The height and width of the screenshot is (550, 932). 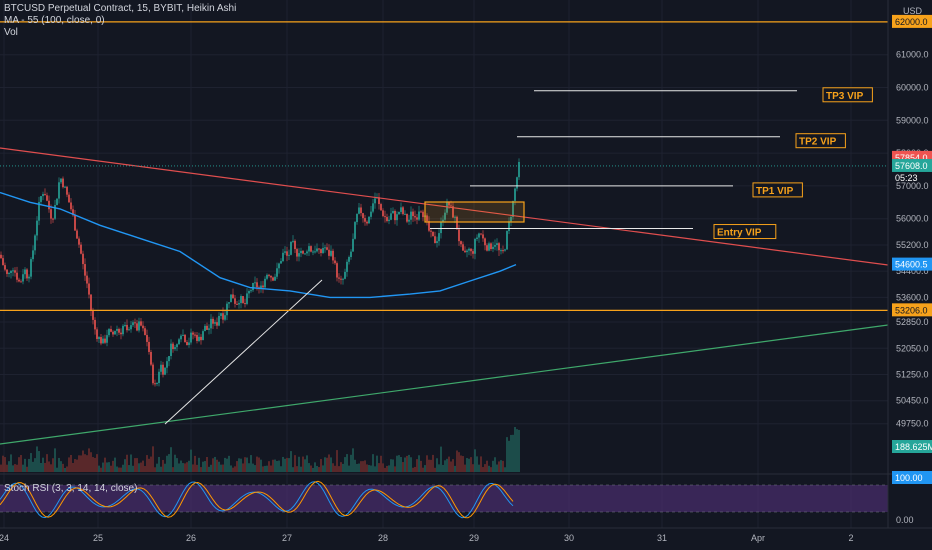 I want to click on target-label-box, so click(x=745, y=232).